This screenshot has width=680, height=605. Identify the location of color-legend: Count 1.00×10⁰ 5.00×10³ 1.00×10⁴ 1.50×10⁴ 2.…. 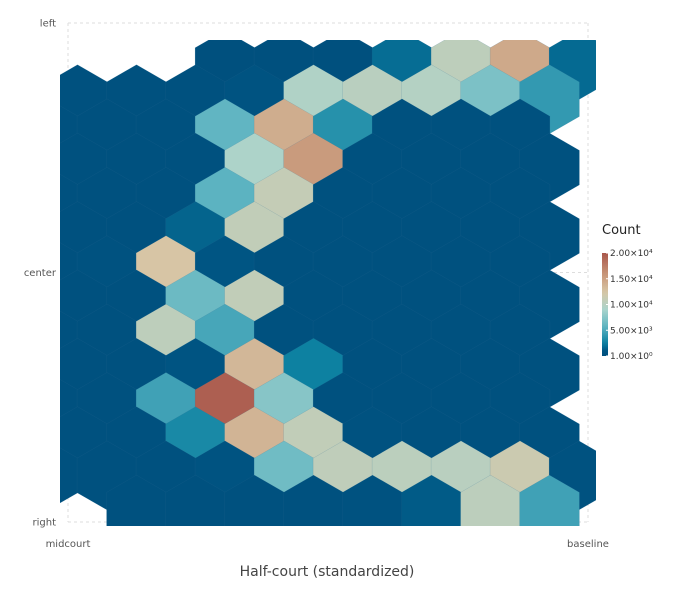
(627, 292).